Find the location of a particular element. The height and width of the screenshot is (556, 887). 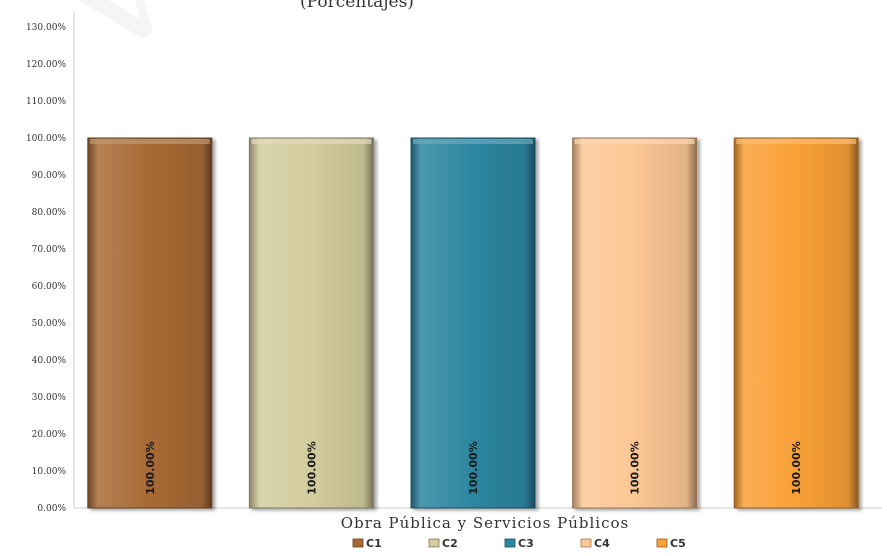

y-tick-label: 130.00% is located at coordinates (46, 28).